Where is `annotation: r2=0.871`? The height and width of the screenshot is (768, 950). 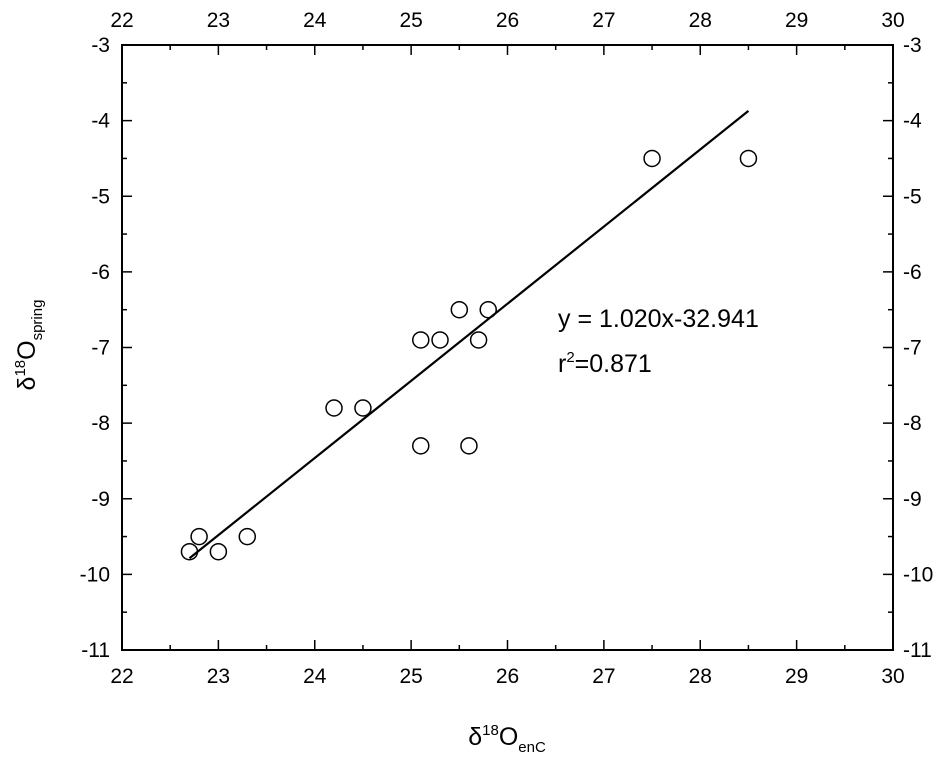 annotation: r2=0.871 is located at coordinates (605, 363).